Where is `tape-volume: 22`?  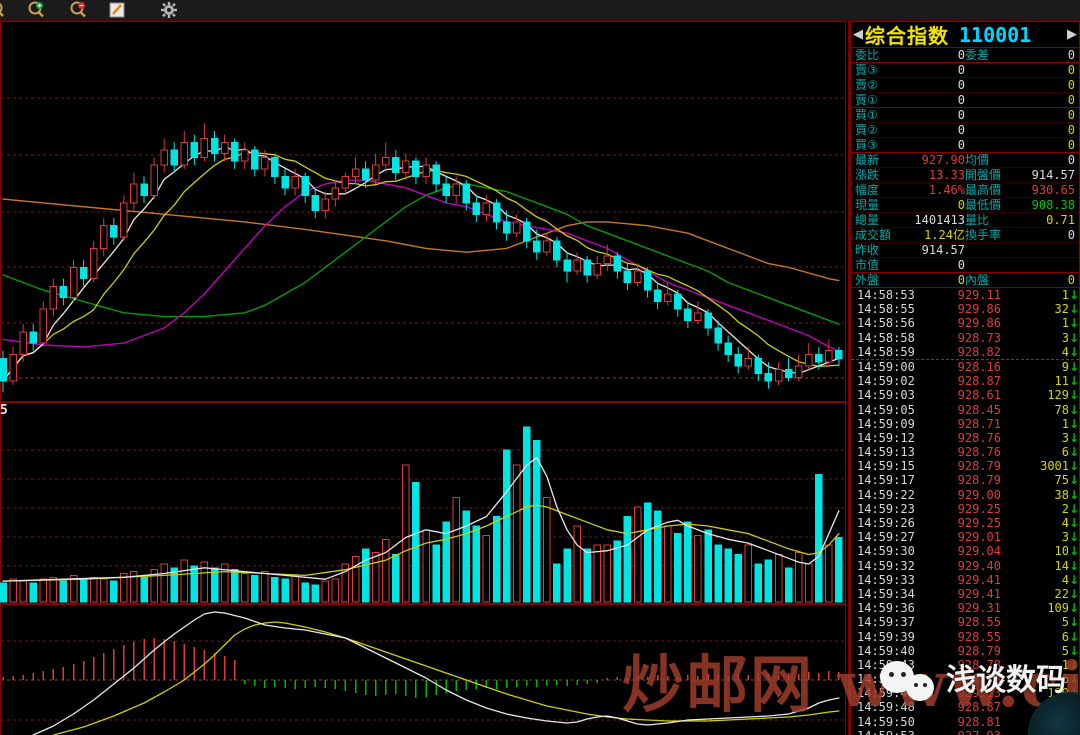 tape-volume: 22 is located at coordinates (1061, 593).